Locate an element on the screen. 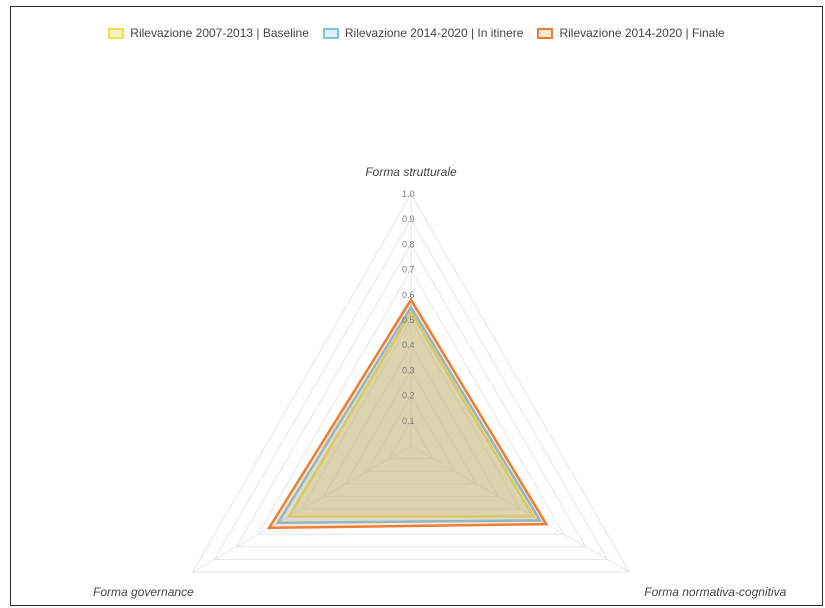 Image resolution: width=825 pixels, height=608 pixels. axis-label: Forma governance is located at coordinates (143, 592).